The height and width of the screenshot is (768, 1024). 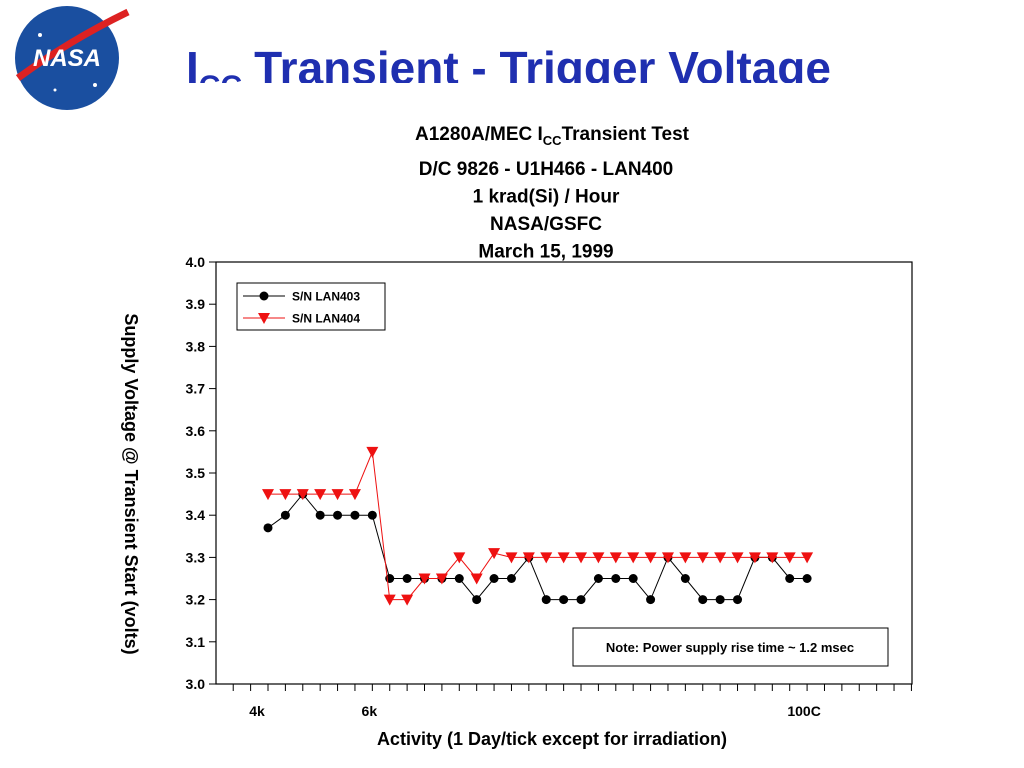 I want to click on chart-subtitle: March 15, 1999, so click(x=545, y=252).